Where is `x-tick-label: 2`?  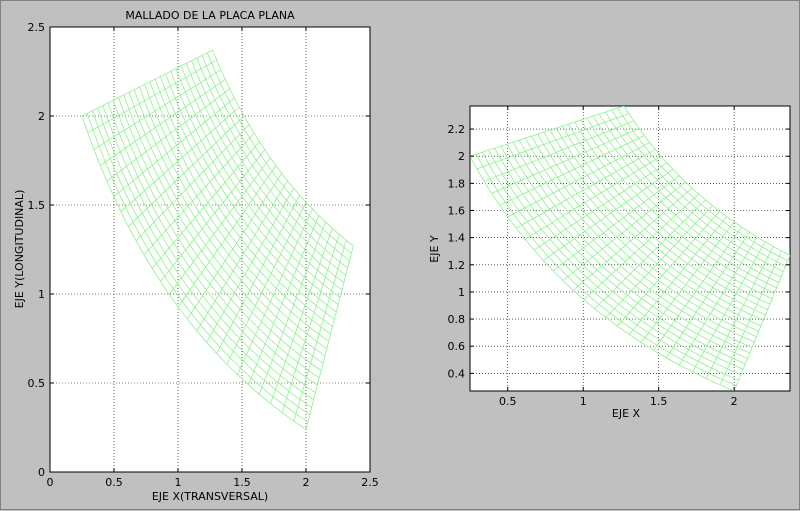
x-tick-label: 2 is located at coordinates (306, 482).